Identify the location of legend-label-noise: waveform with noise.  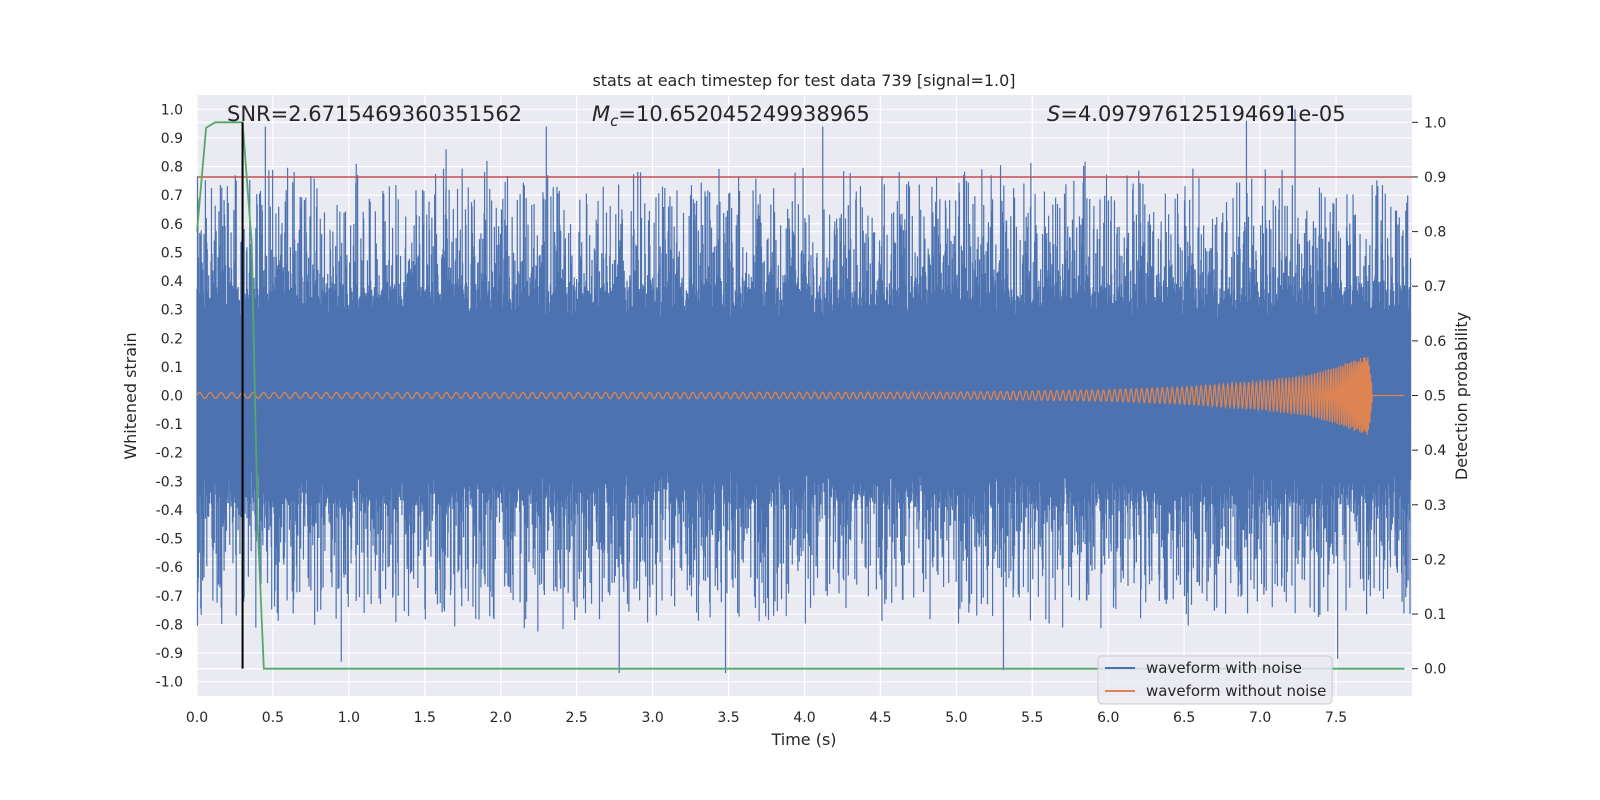
(1224, 668).